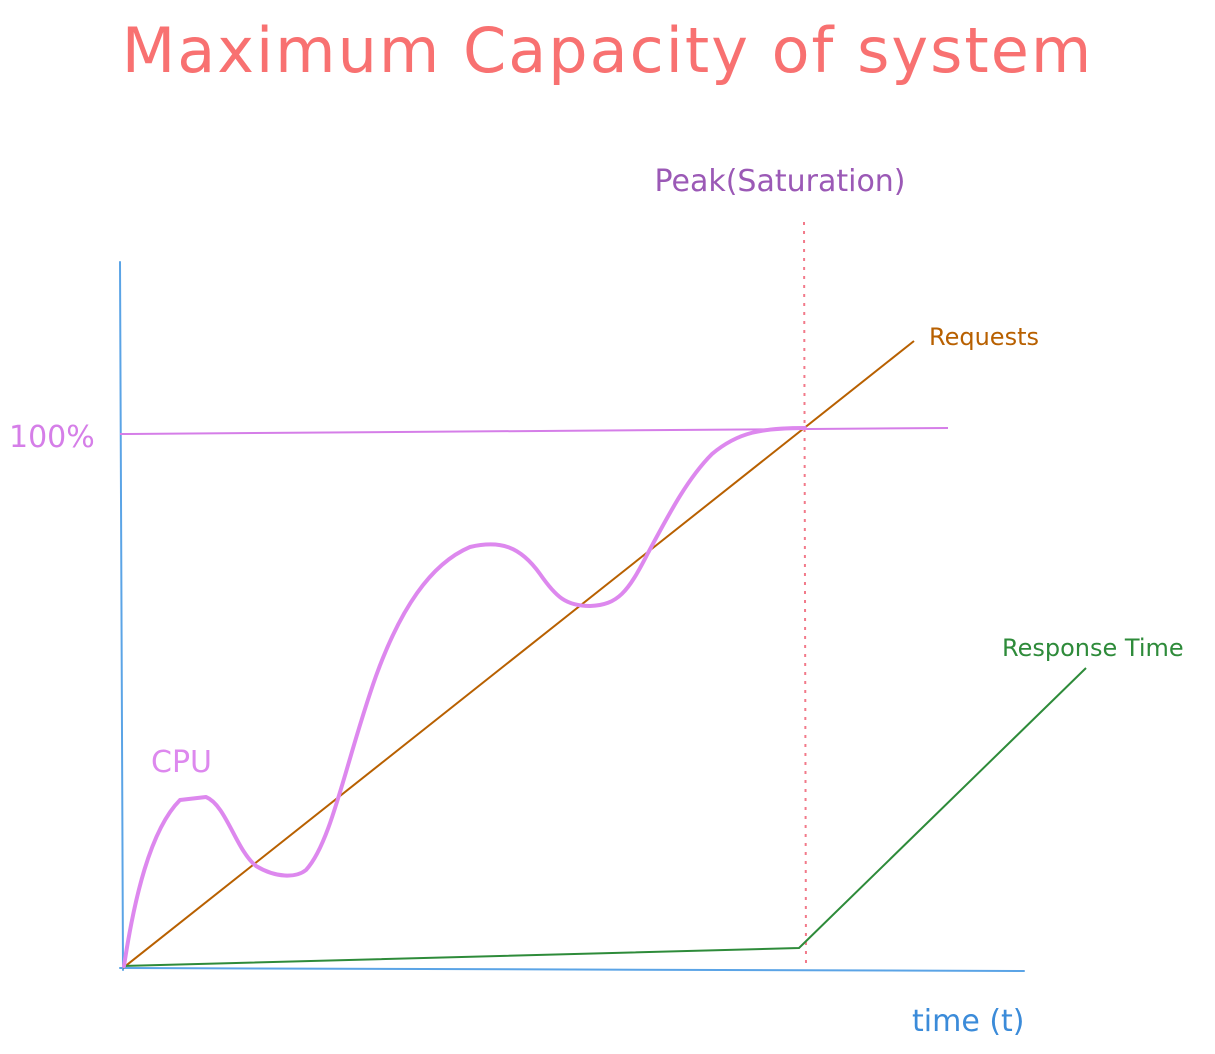 The image size is (1215, 1054). I want to click on cpu-label: CPU, so click(181, 762).